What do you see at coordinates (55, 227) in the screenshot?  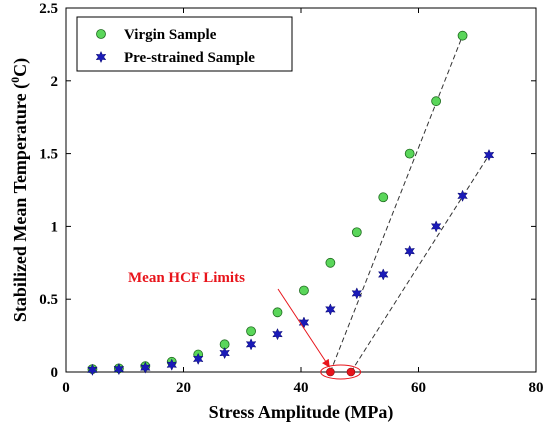 I see `y-tick-label: 1` at bounding box center [55, 227].